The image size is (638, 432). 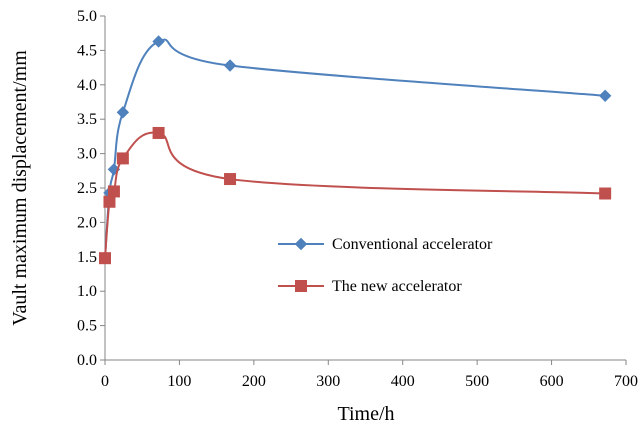 I want to click on y-tick-label: 4.0, so click(x=87, y=85).